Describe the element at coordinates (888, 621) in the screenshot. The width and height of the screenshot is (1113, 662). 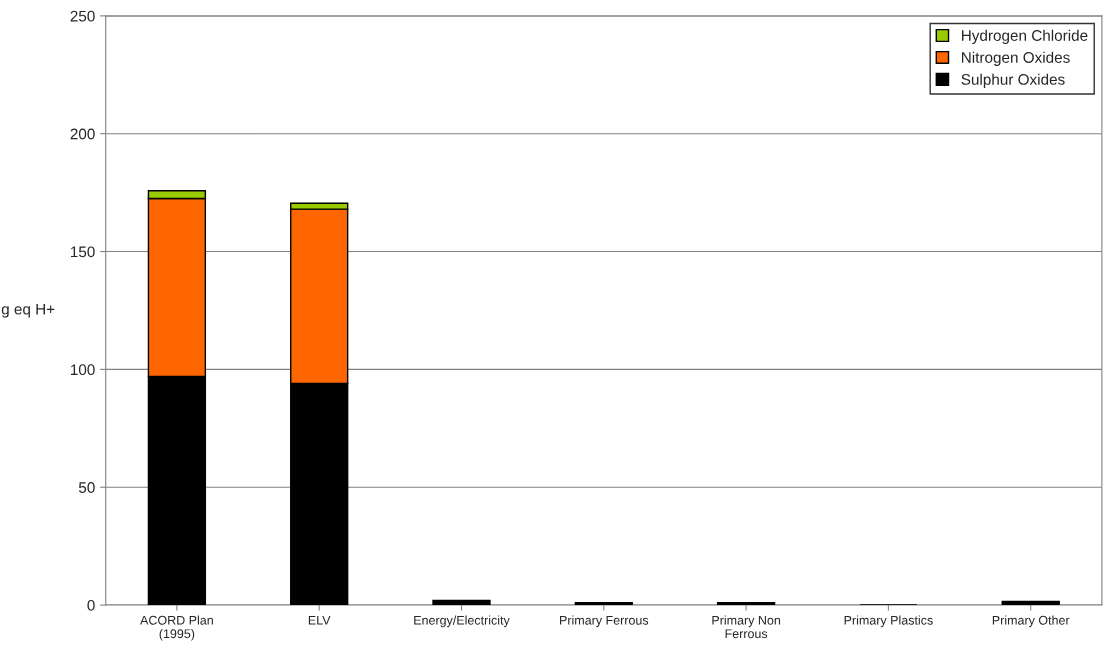
I see `x-tick-label: Primary Plastics` at that location.